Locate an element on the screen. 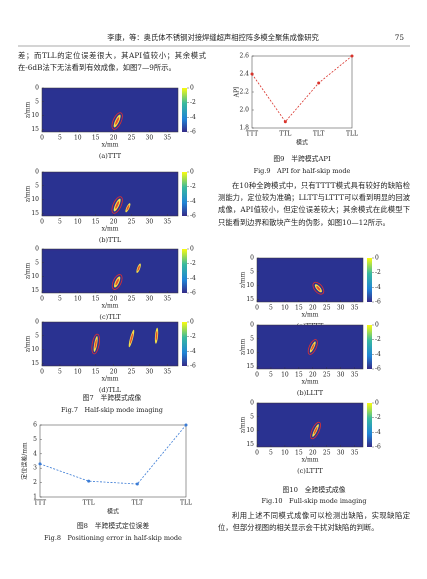 This screenshot has width=427, height=579. caption-en: Fig.9 API for half-skip mode is located at coordinates (302, 171).